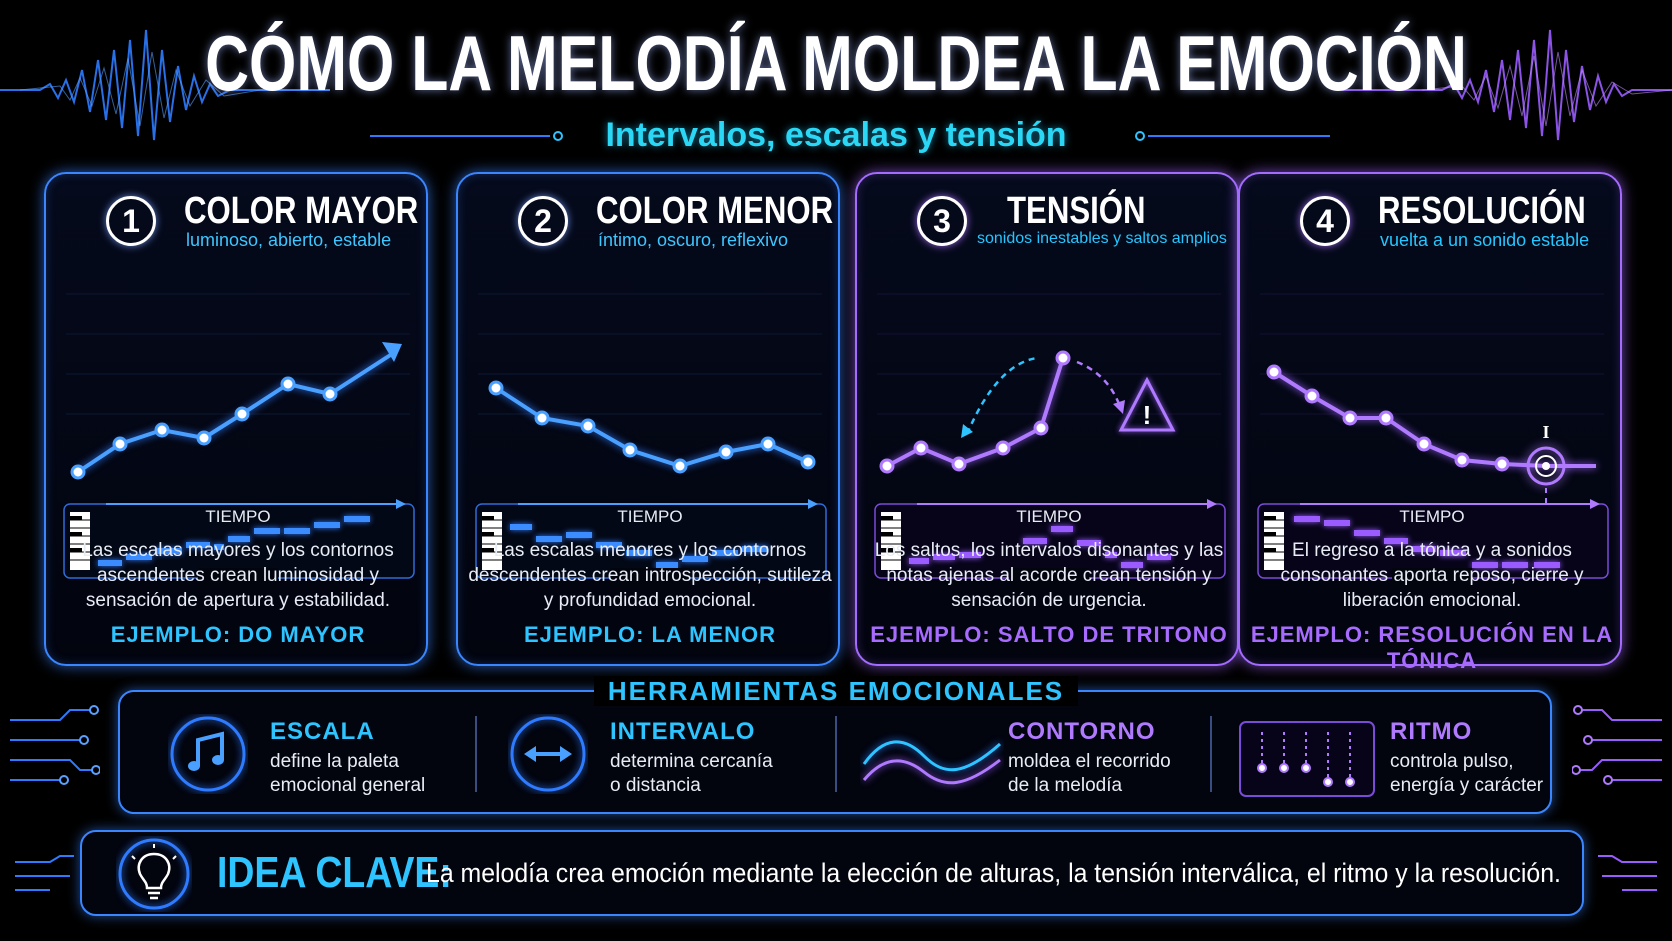  I want to click on lightbulb-icon, so click(154, 874).